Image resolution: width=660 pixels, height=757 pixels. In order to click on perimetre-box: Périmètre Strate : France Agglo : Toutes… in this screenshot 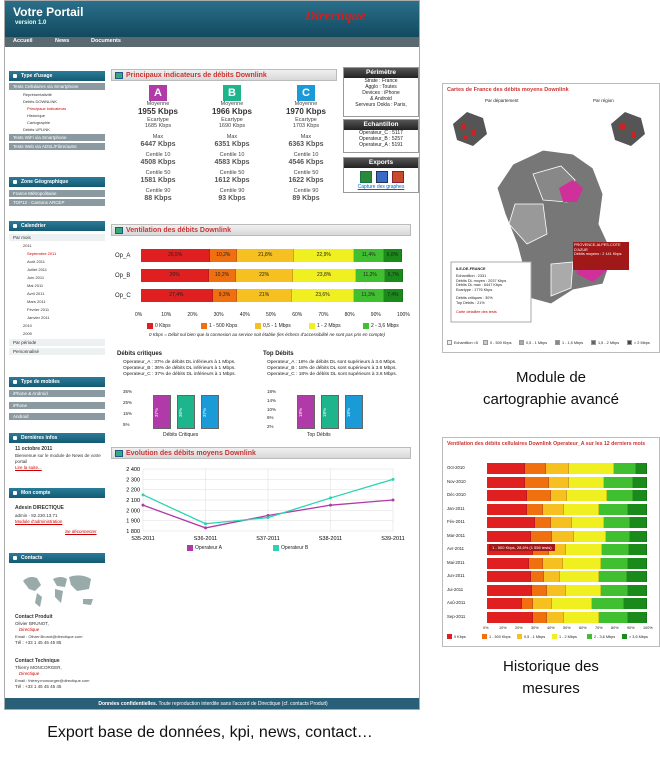, I will do `click(381, 92)`.